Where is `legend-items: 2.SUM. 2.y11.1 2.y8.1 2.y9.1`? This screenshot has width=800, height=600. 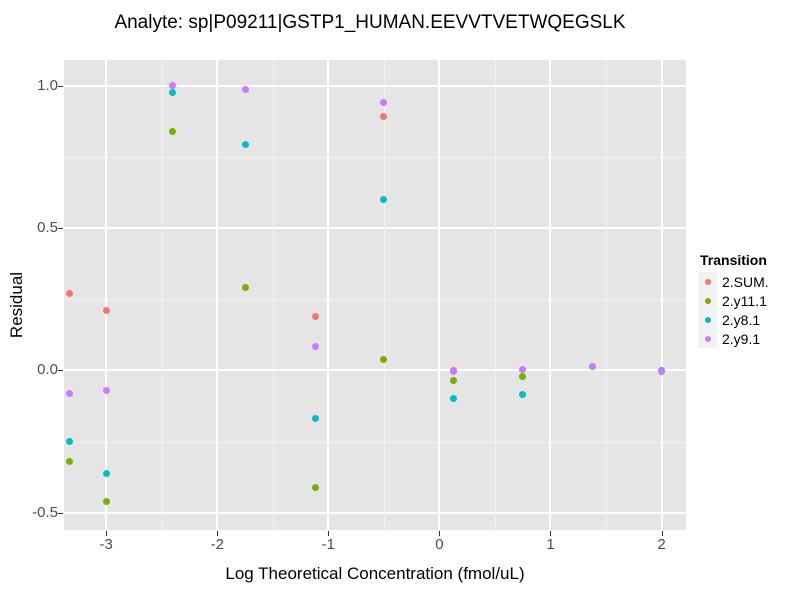 legend-items: 2.SUM. 2.y11.1 2.y8.1 2.y9.1 is located at coordinates (733, 310).